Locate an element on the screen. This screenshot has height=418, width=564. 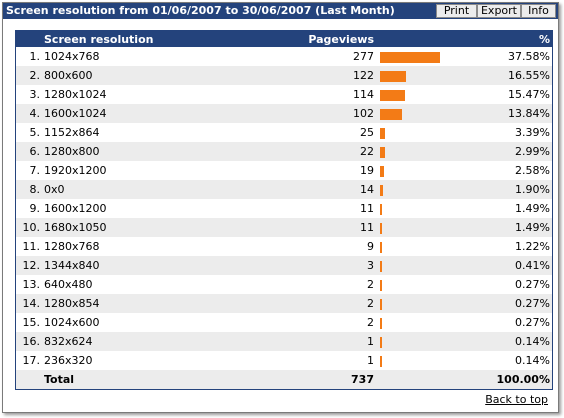
table-row: 9. 1600x1200 11 1.49% is located at coordinates (284, 208).